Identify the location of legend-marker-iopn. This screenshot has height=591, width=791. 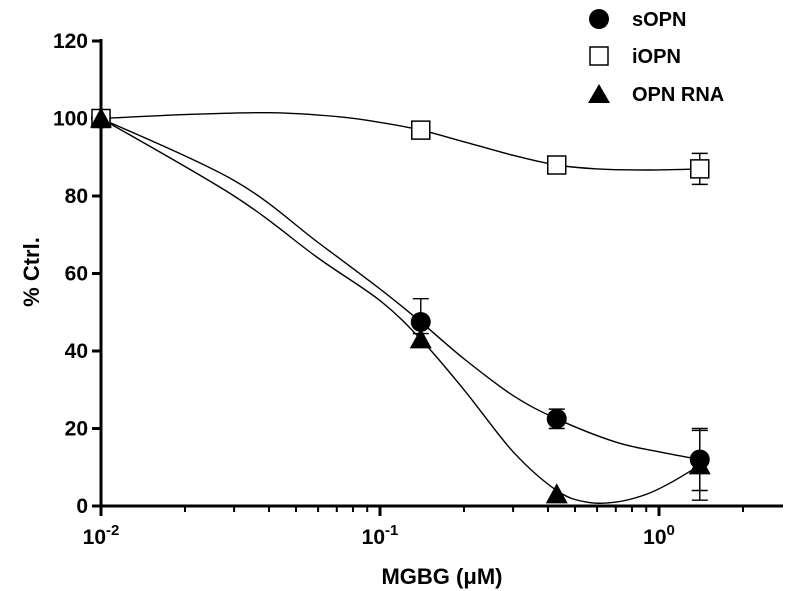
(599, 56).